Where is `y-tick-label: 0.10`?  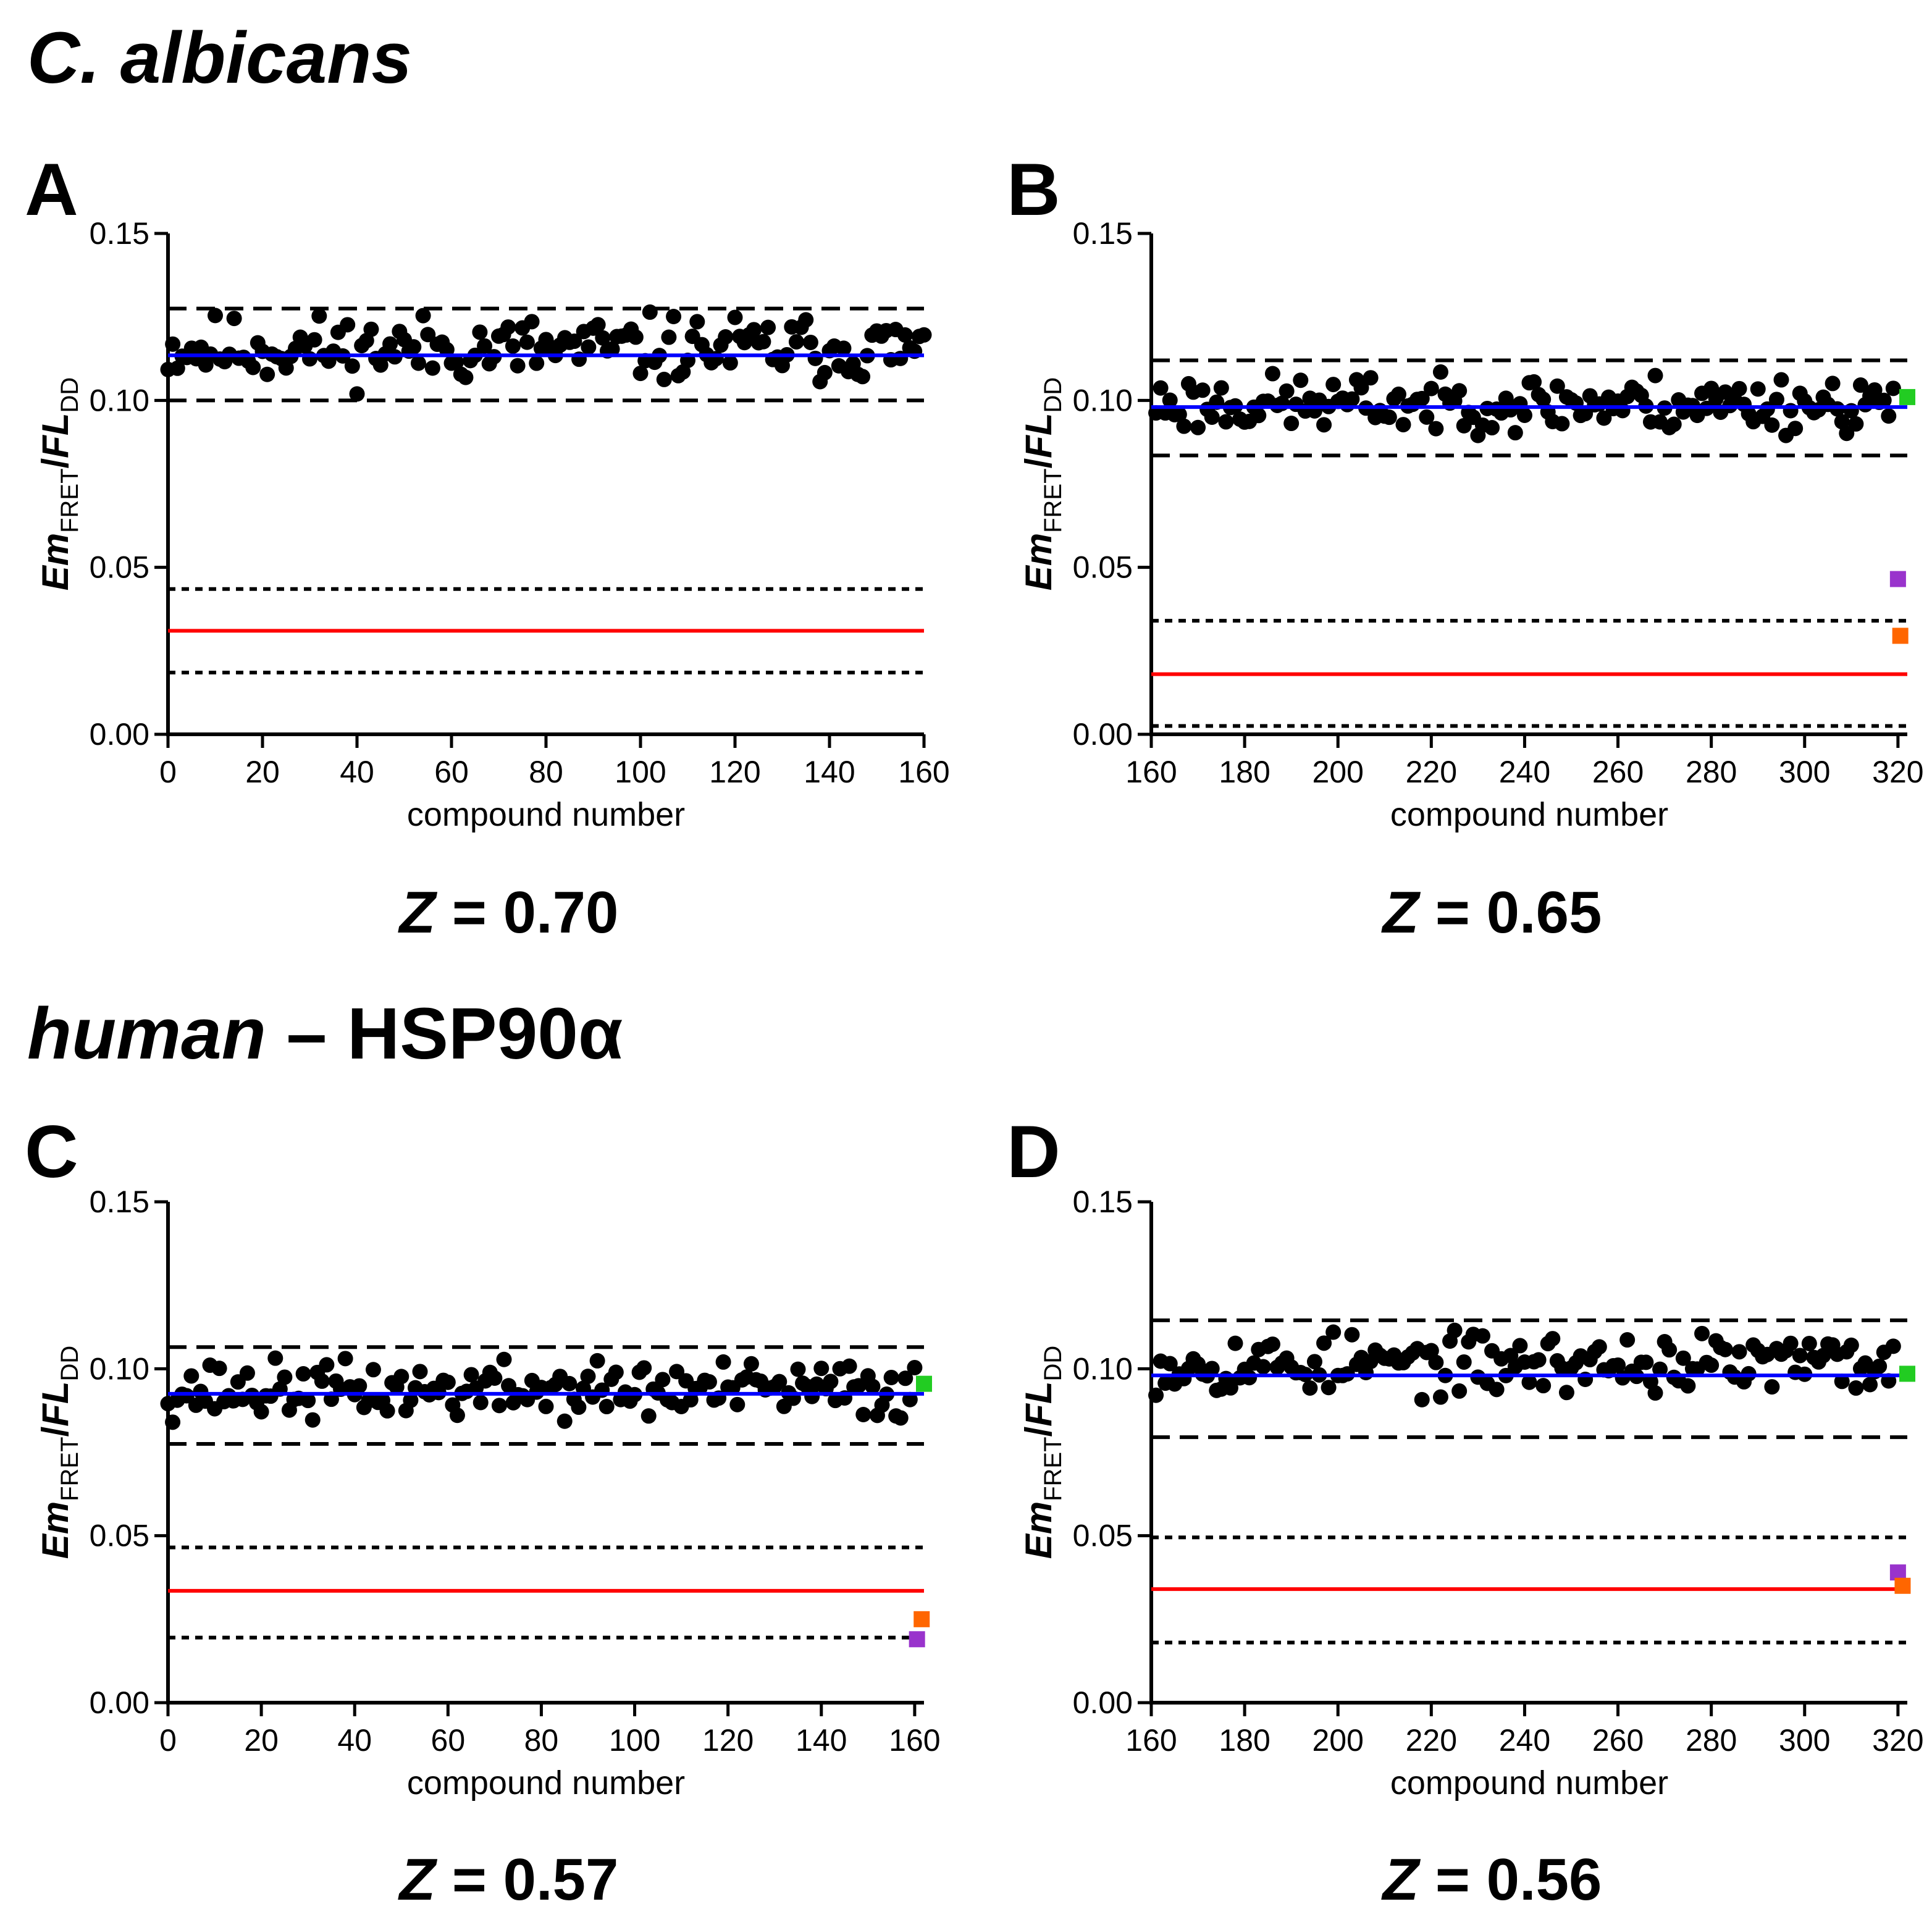 y-tick-label: 0.10 is located at coordinates (1103, 1368).